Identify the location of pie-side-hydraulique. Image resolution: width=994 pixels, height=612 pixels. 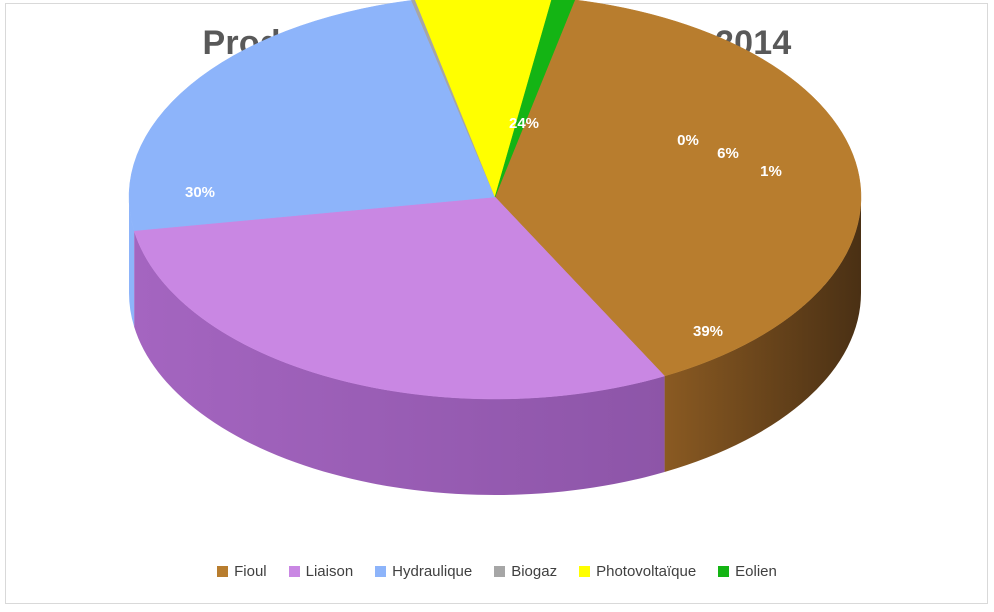
(132, 262).